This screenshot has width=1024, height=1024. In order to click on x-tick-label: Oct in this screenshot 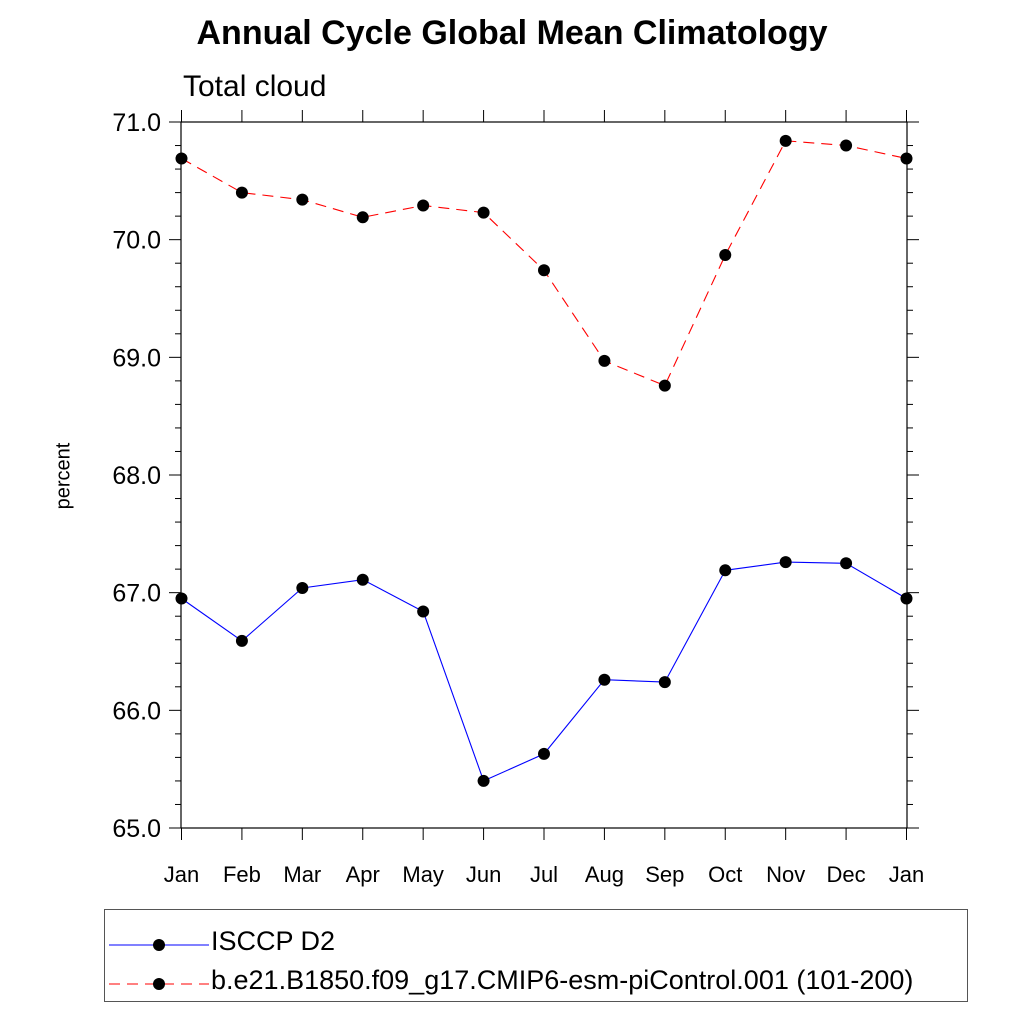, I will do `click(725, 874)`.